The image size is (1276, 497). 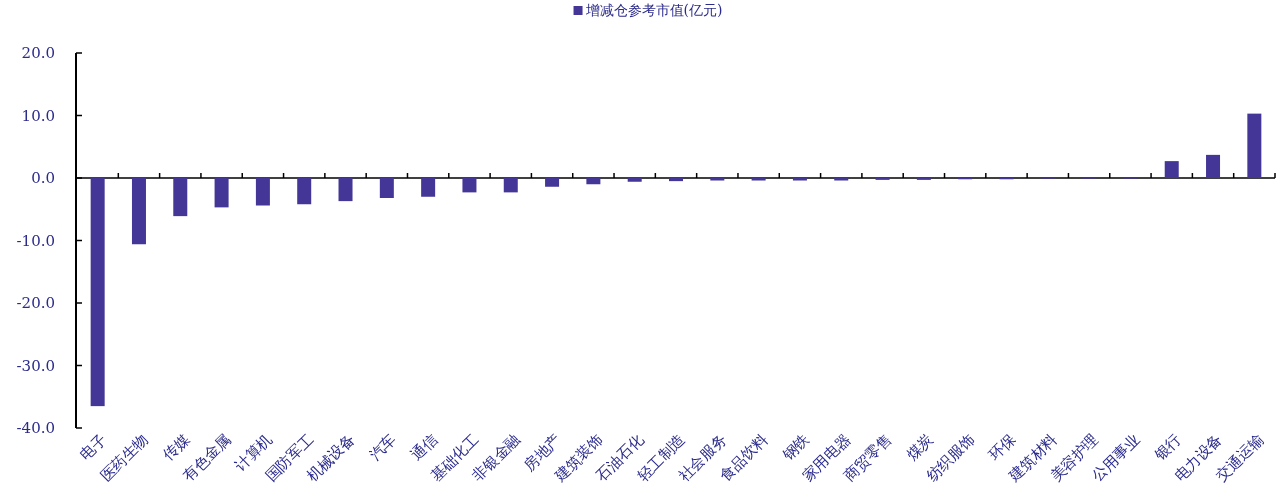 I want to click on y-tick-label: -30.0, so click(x=35, y=365).